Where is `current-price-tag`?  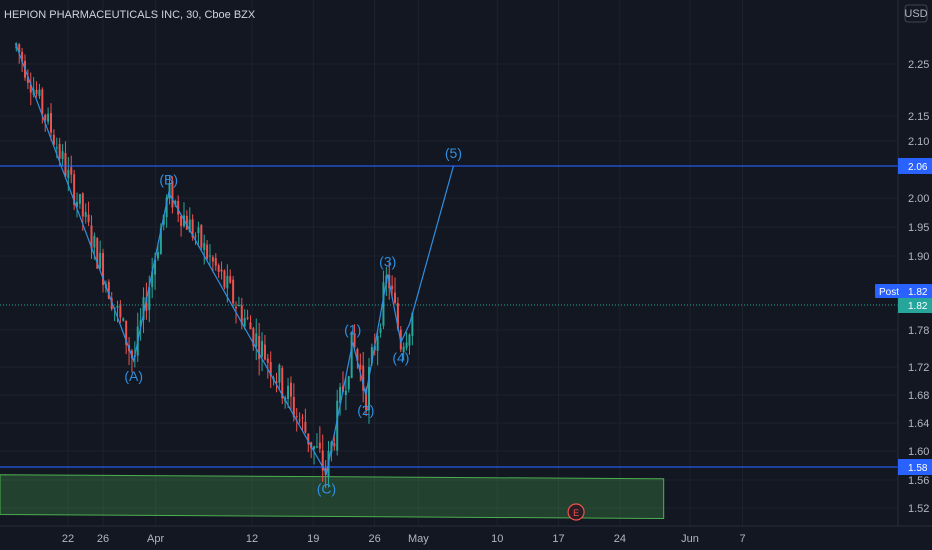
current-price-tag is located at coordinates (915, 305).